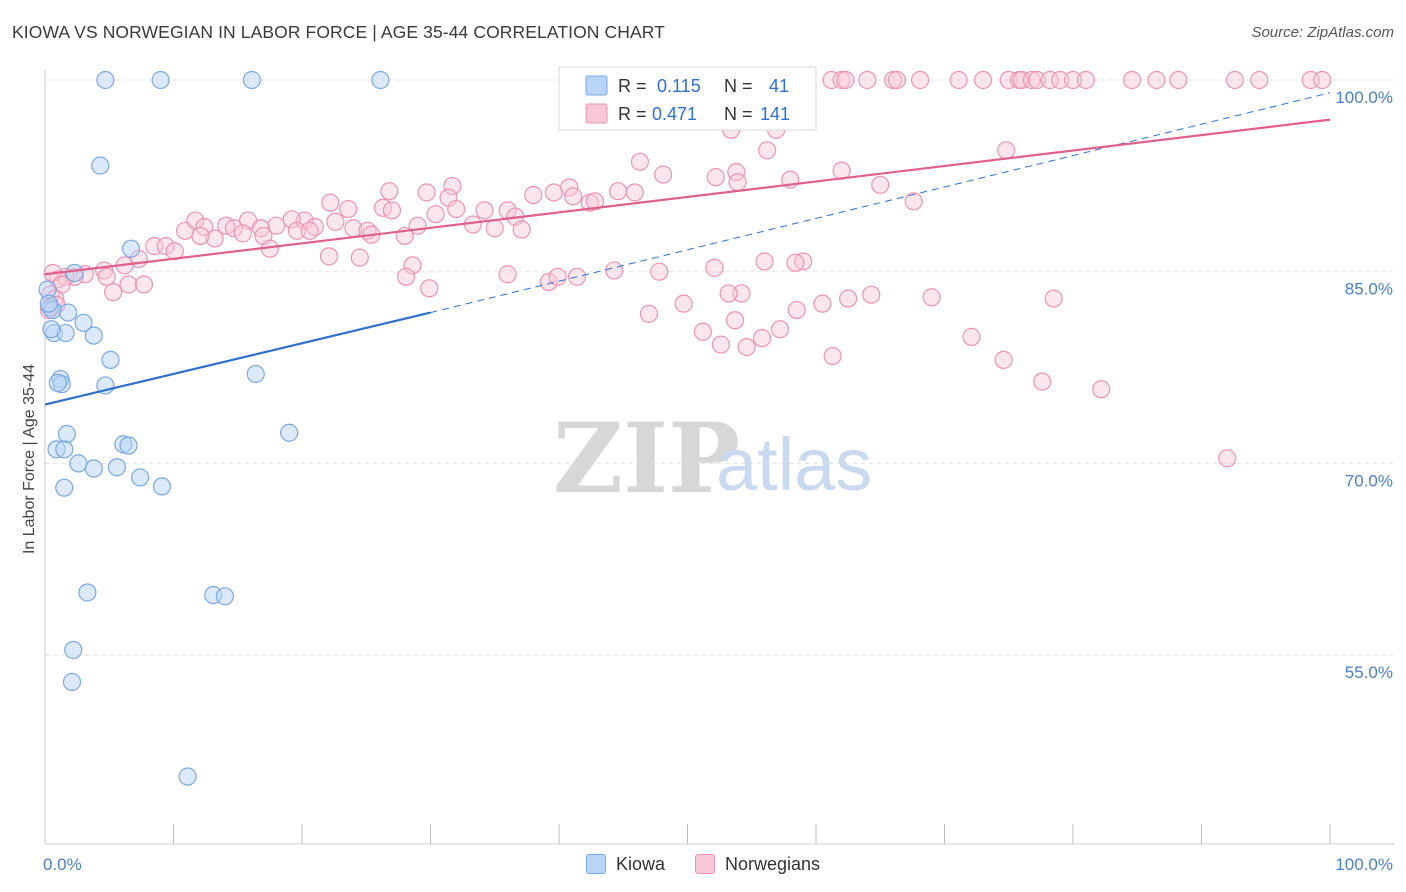  Describe the element at coordinates (29, 459) in the screenshot. I see `y-axis-label: In Labor Force | Age 35-44` at that location.